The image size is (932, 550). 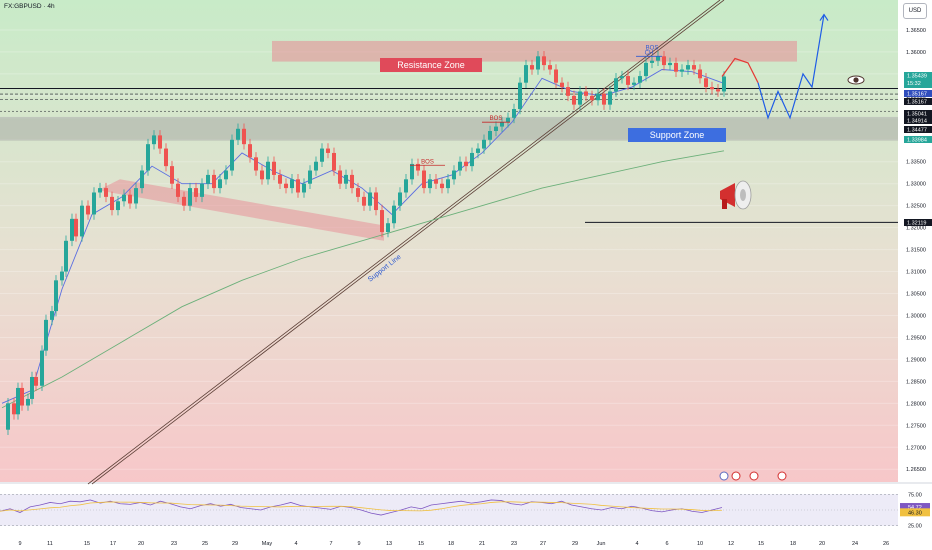 What do you see at coordinates (856, 80) in the screenshot?
I see `eye-pupil` at bounding box center [856, 80].